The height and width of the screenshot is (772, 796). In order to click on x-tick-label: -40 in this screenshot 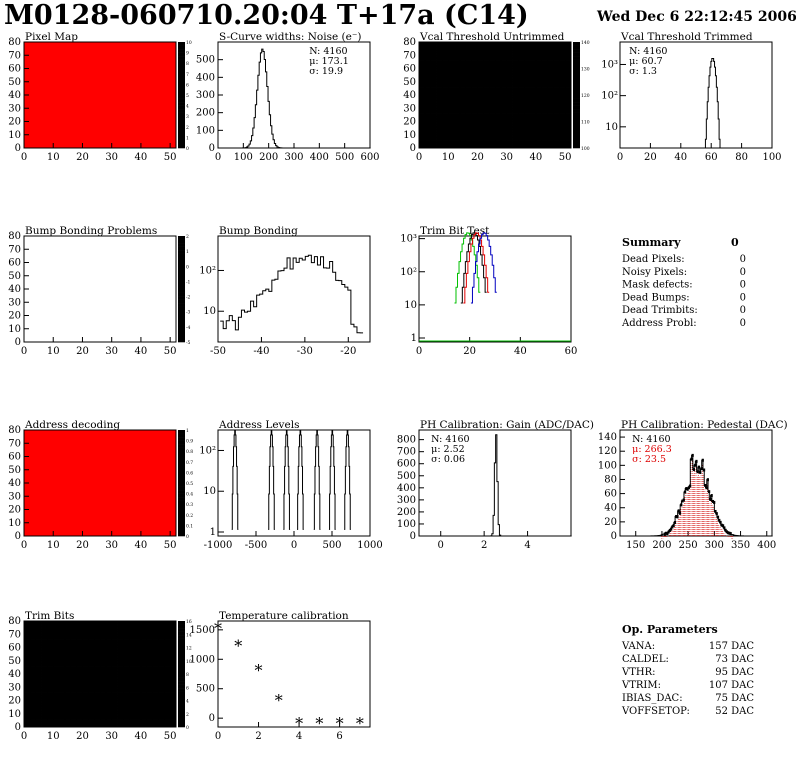, I will do `click(261, 351)`.